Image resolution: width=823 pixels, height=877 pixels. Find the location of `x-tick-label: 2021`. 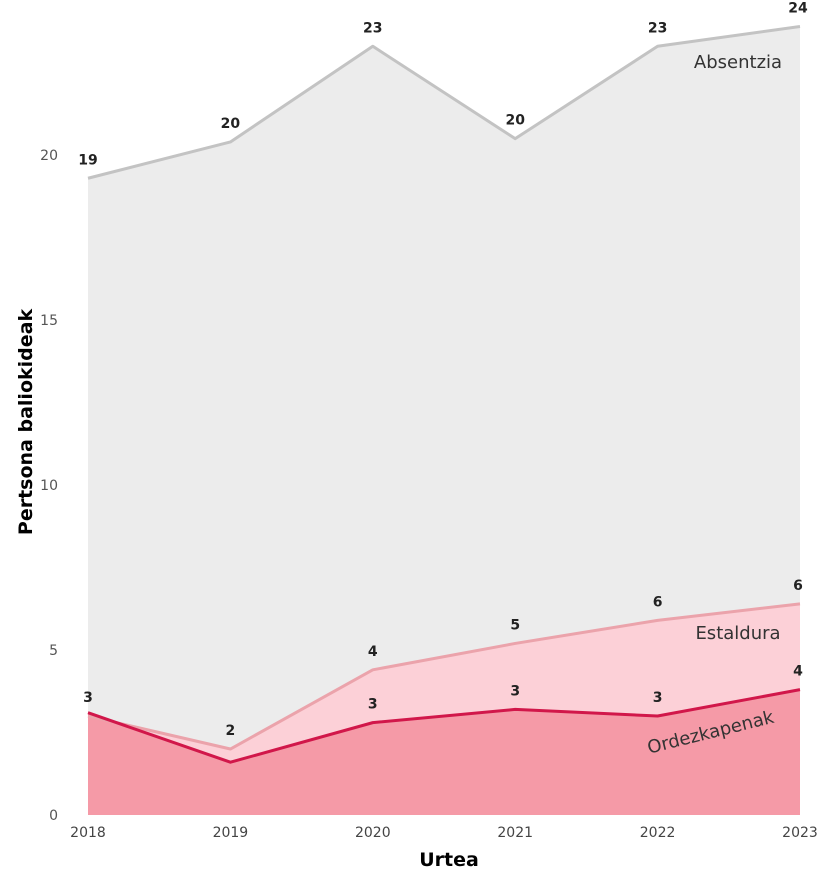

x-tick-label: 2021 is located at coordinates (515, 833).